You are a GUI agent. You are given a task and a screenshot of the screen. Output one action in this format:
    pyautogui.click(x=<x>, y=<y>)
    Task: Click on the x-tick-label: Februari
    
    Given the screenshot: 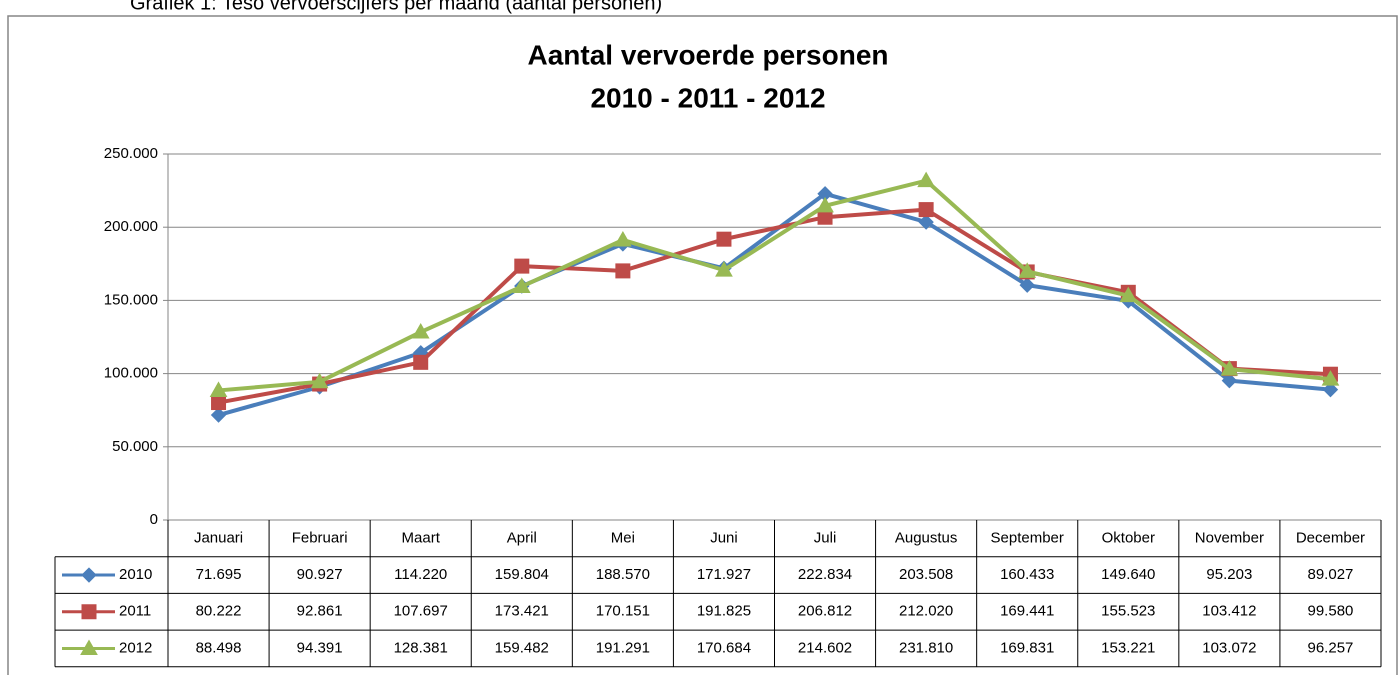 What is the action you would take?
    pyautogui.click(x=320, y=537)
    